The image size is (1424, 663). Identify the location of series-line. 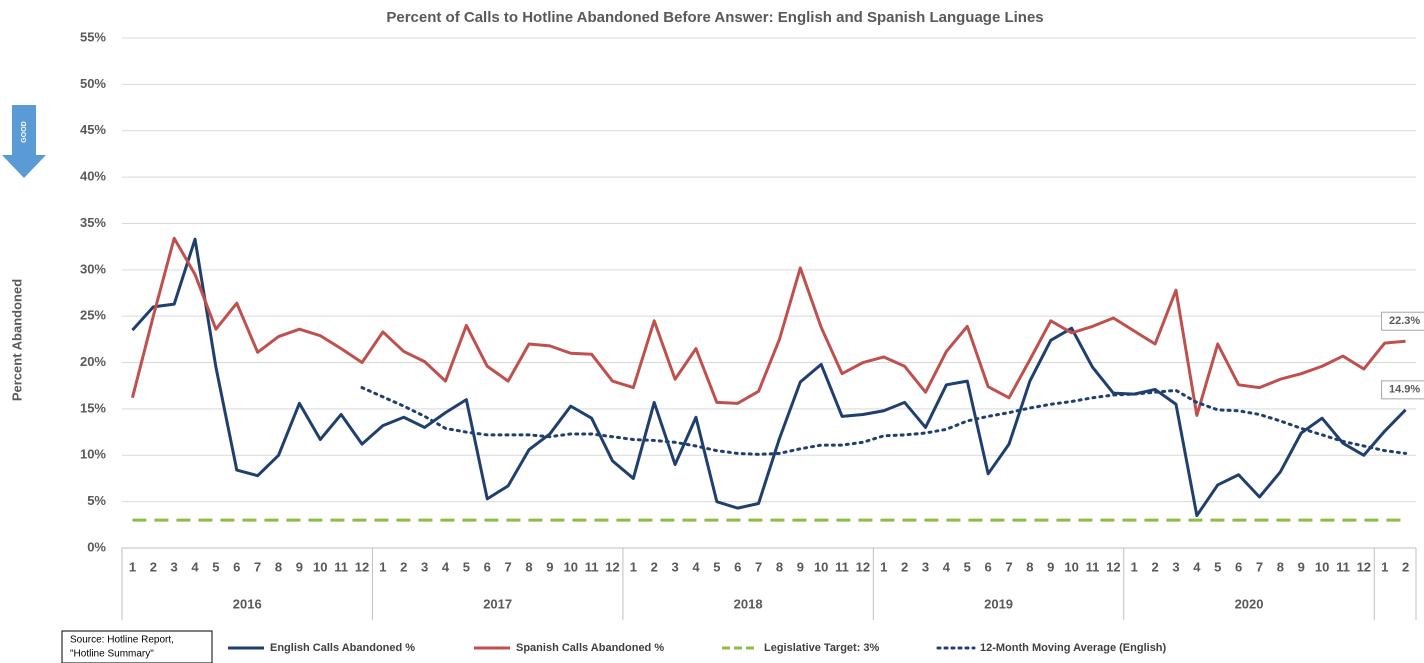
(884, 421).